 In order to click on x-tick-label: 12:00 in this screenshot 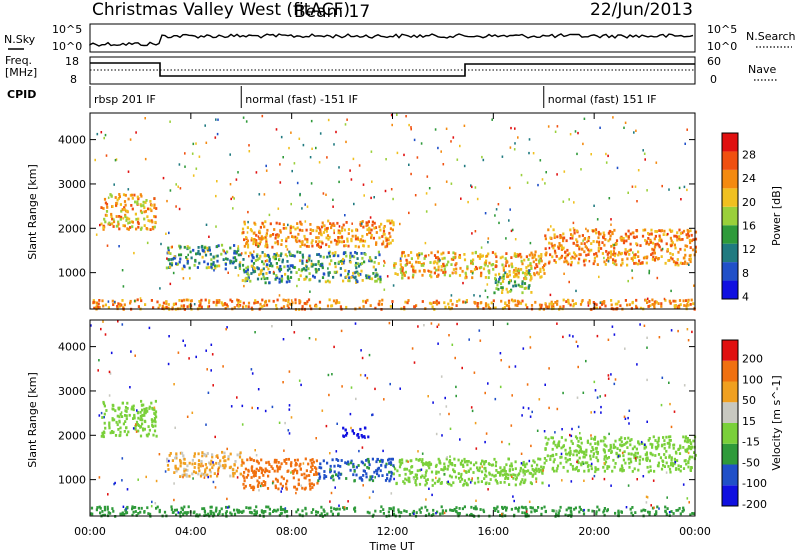, I will do `click(393, 531)`.